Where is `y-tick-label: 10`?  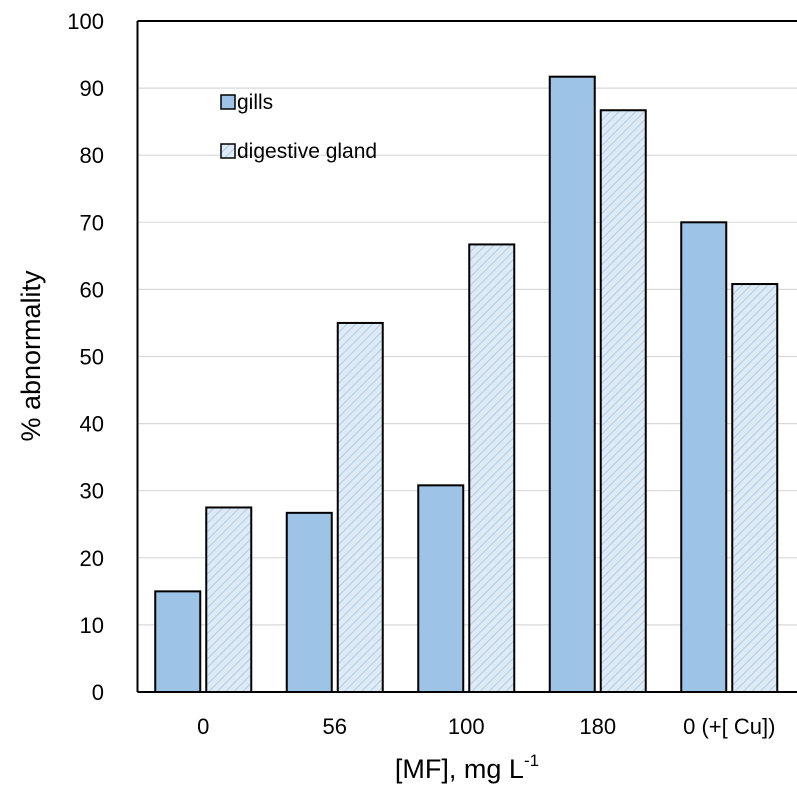
y-tick-label: 10 is located at coordinates (92, 625).